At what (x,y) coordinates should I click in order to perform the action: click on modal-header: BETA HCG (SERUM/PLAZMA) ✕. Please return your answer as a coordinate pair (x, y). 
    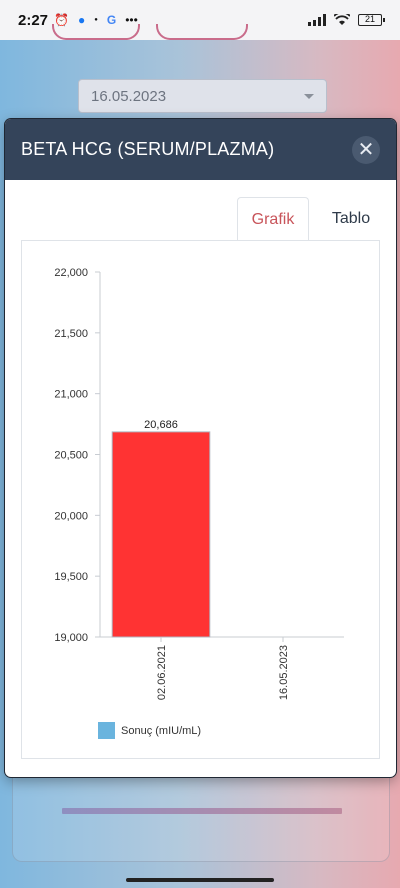
    Looking at the image, I should click on (200, 149).